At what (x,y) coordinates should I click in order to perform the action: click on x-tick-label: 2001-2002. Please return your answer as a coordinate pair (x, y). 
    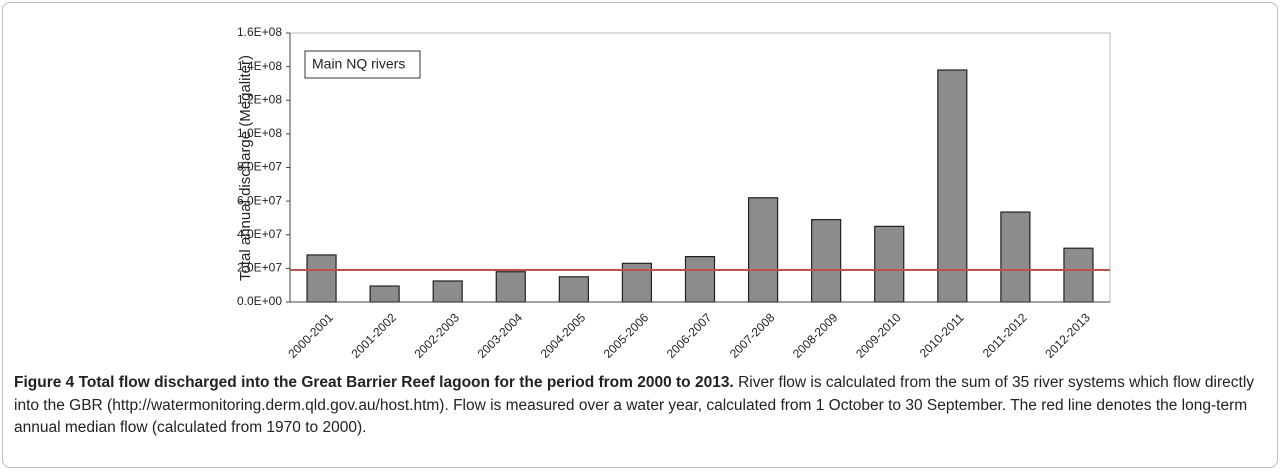
    Looking at the image, I should click on (373, 335).